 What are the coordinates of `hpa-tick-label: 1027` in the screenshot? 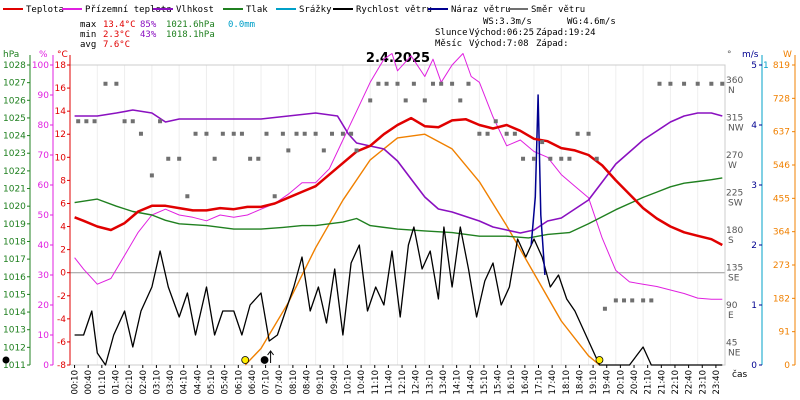 It's located at (14, 84).